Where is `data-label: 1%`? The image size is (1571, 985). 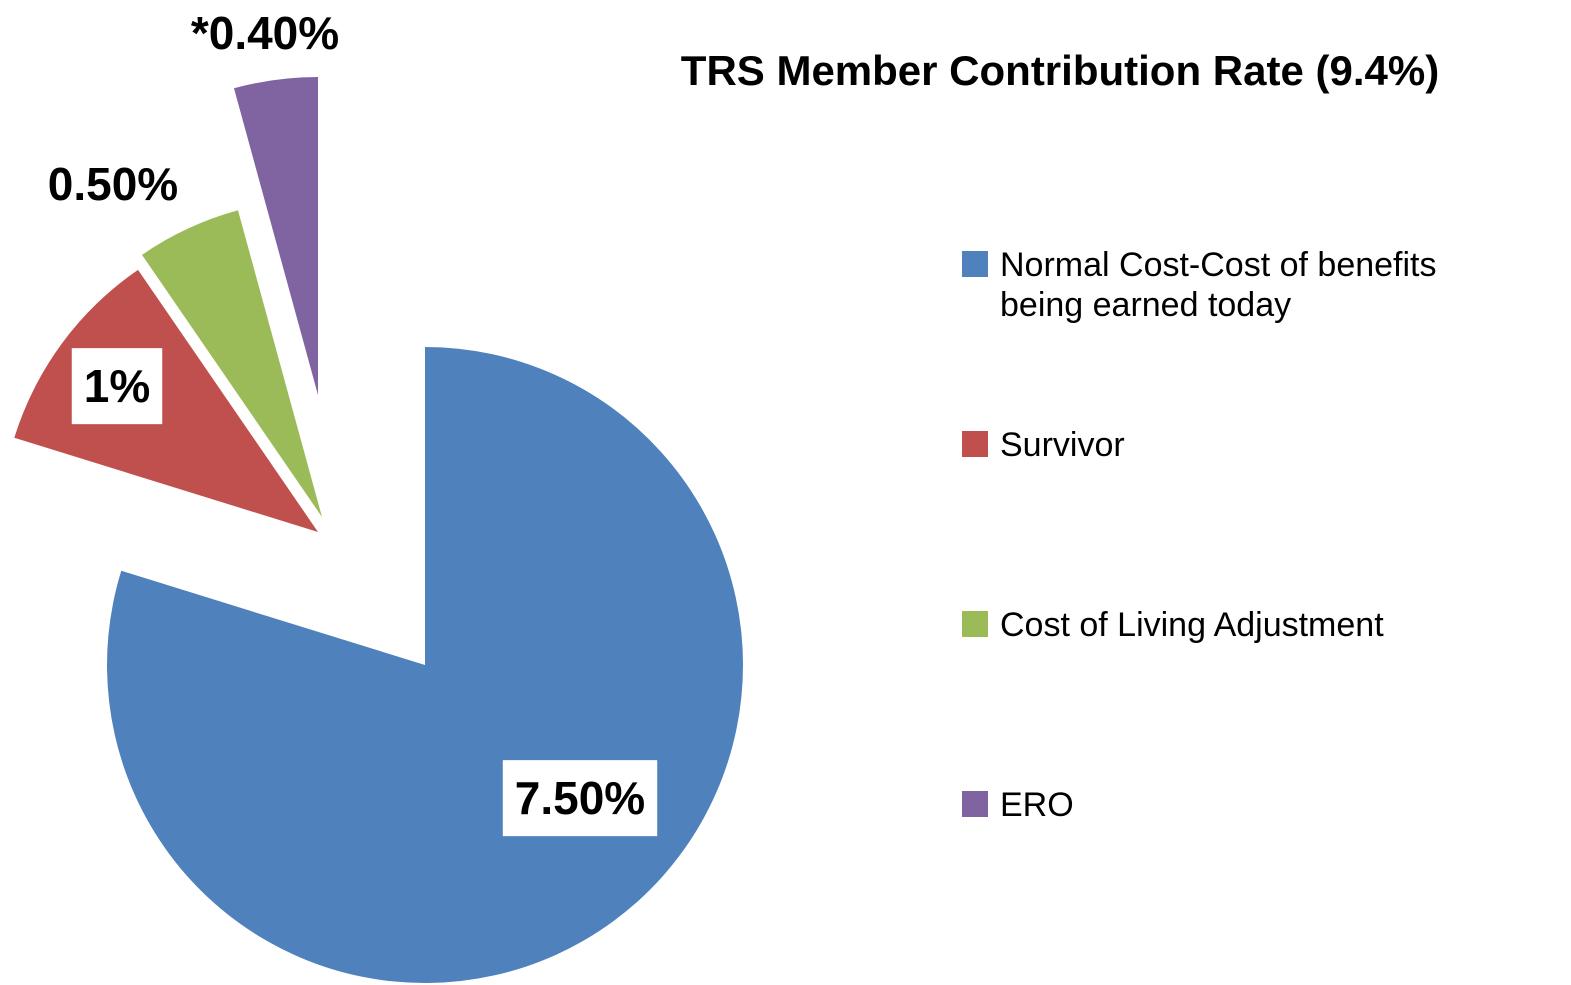 data-label: 1% is located at coordinates (117, 386).